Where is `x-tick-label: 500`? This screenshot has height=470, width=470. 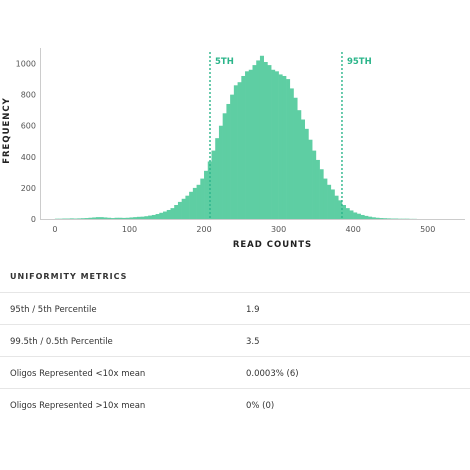
x-tick-label: 500 is located at coordinates (427, 229).